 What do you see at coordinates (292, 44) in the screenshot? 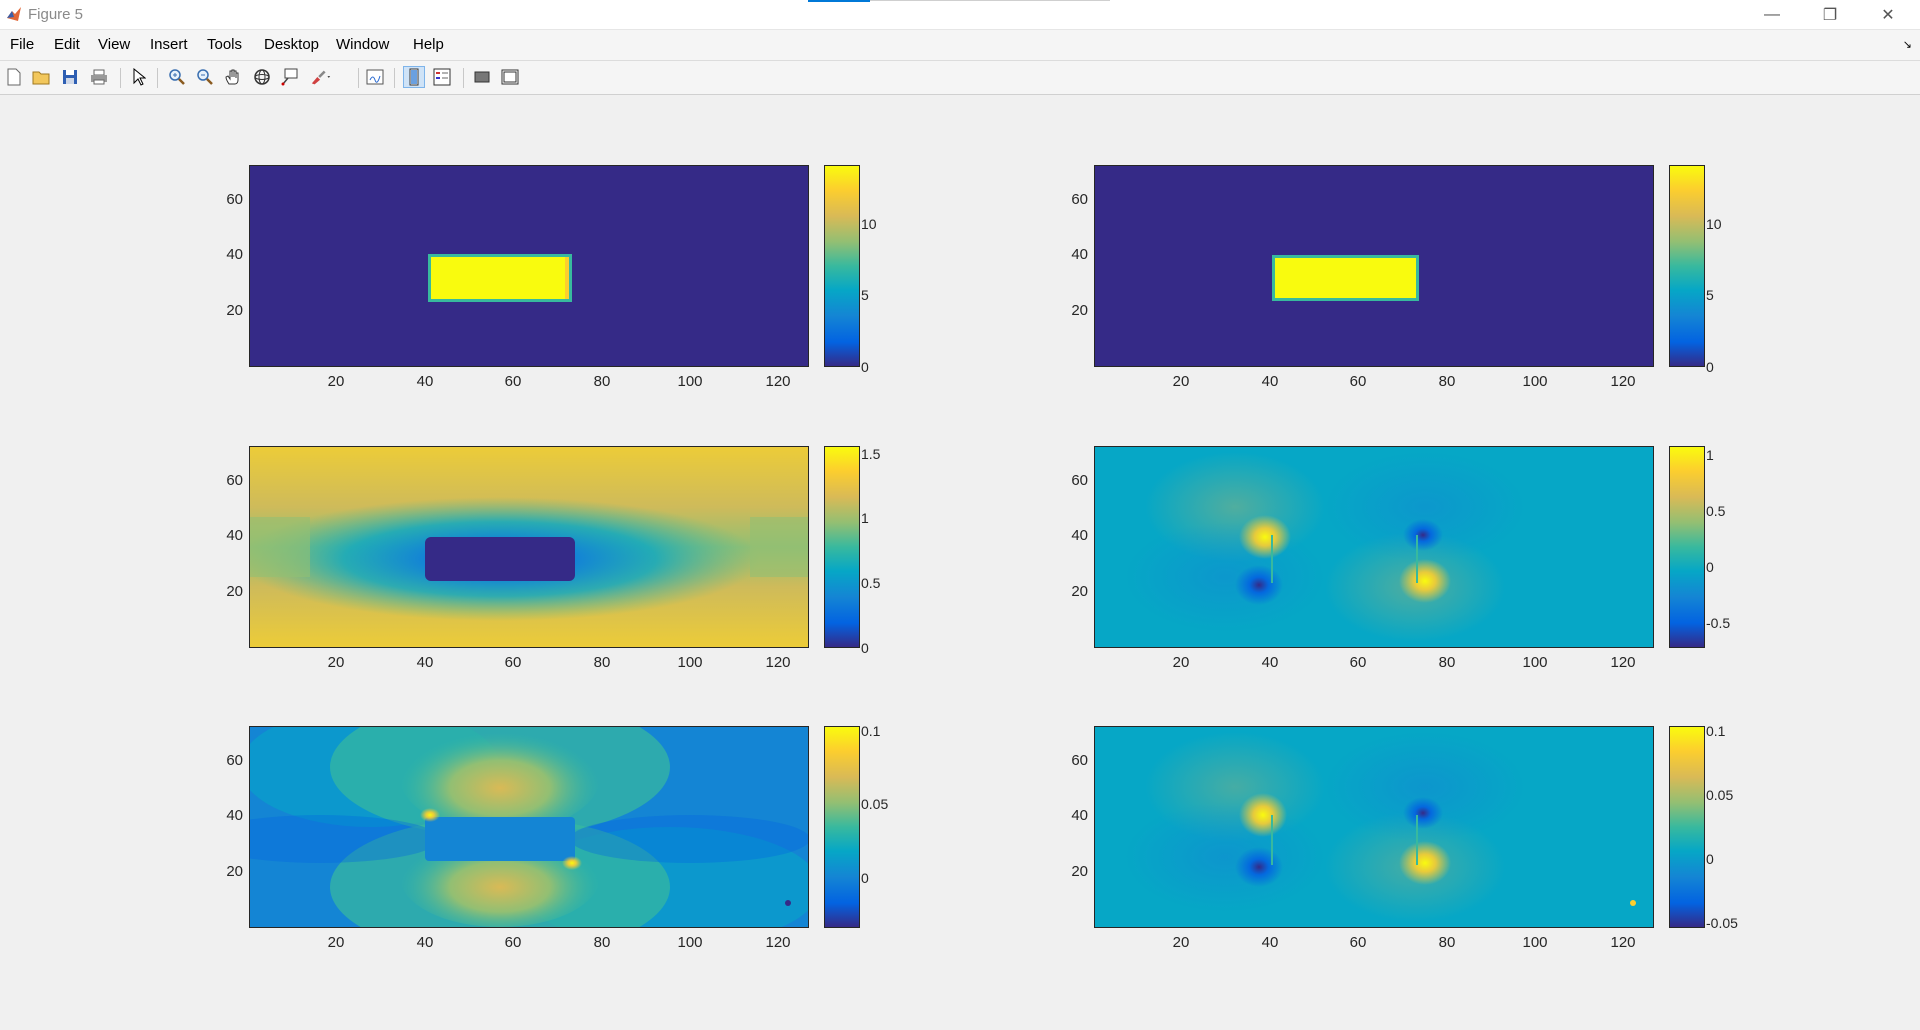
I see `menu-desktop: Desktop` at bounding box center [292, 44].